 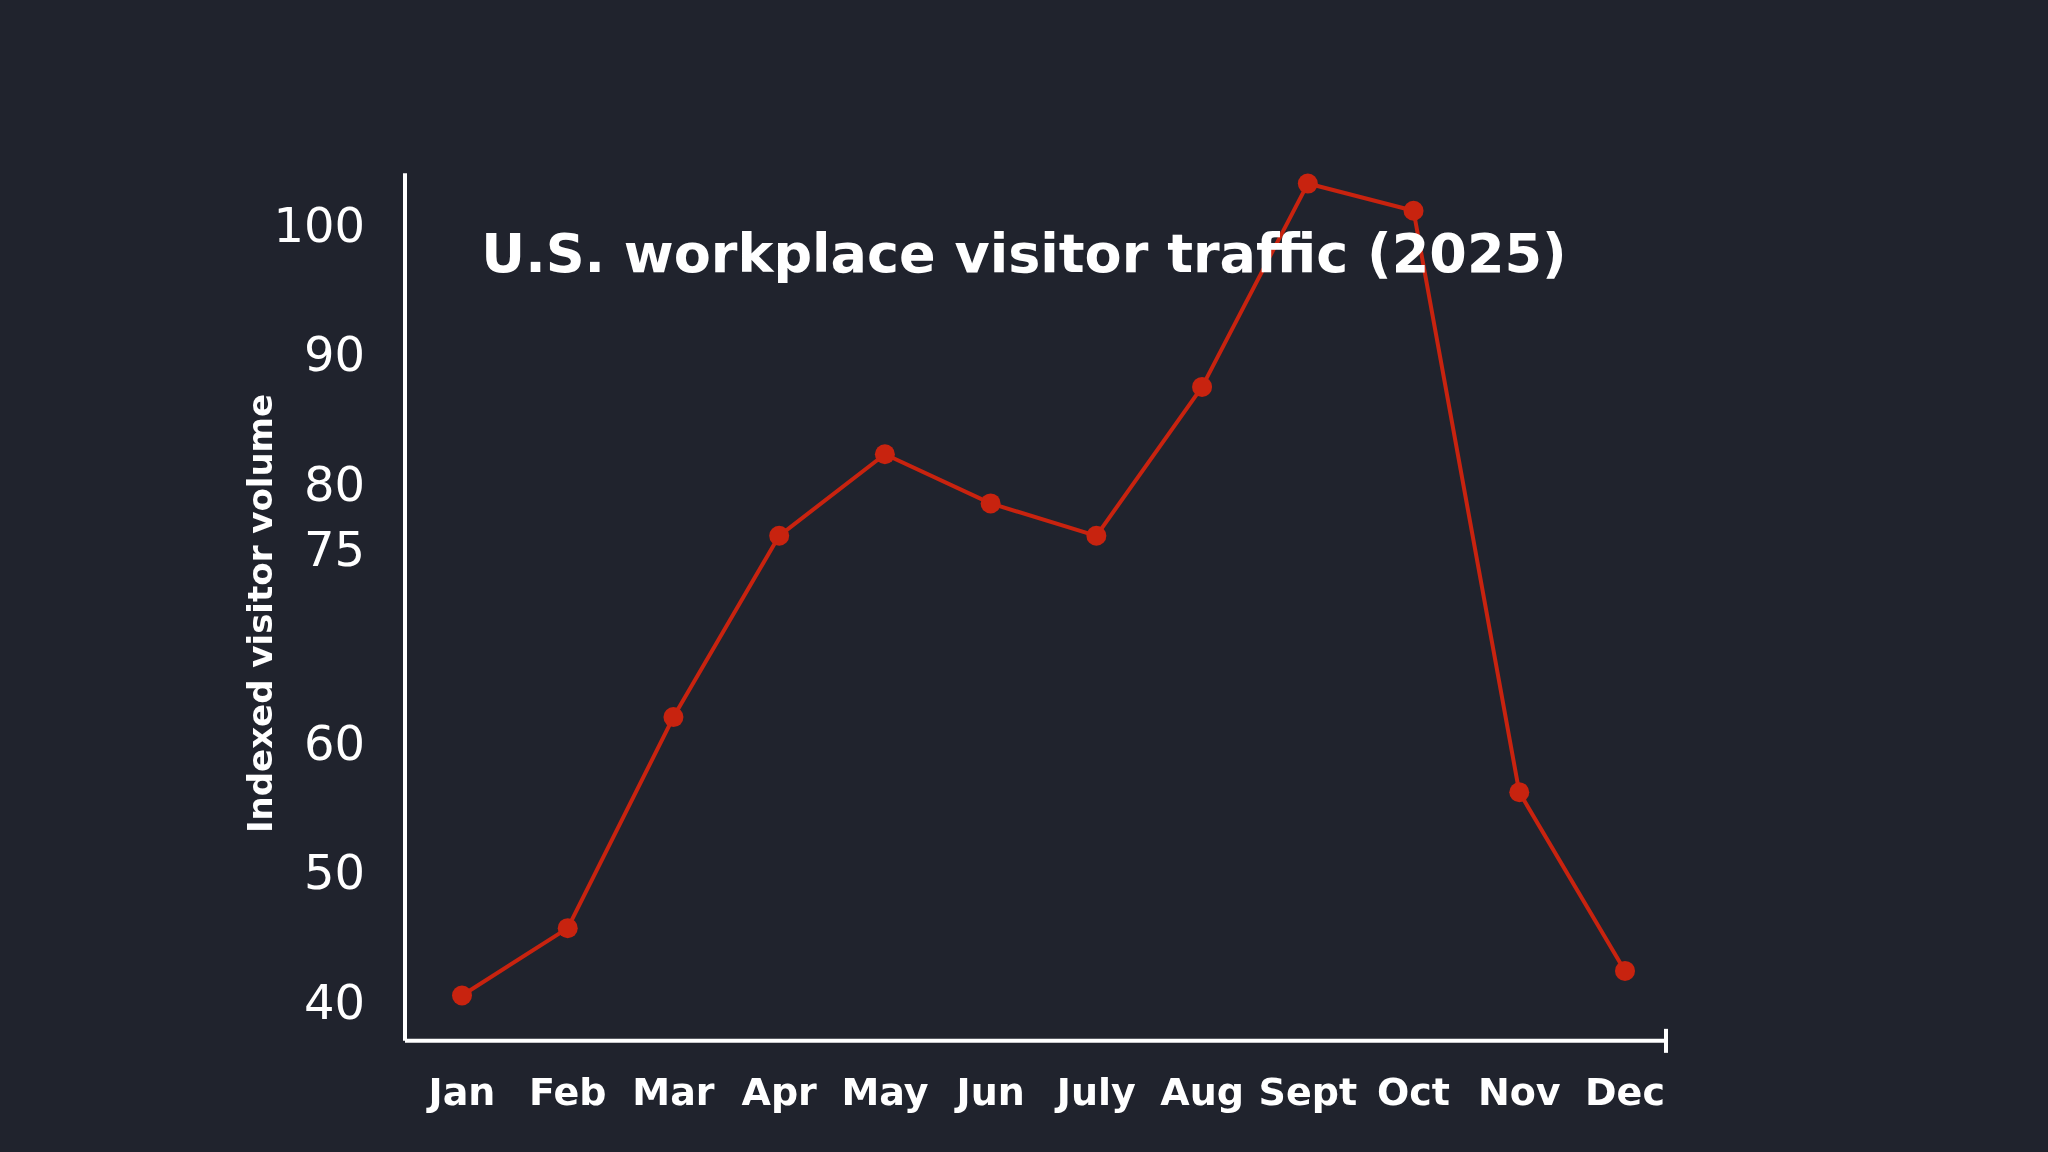 What do you see at coordinates (319, 224) in the screenshot?
I see `y-tick-label: 100` at bounding box center [319, 224].